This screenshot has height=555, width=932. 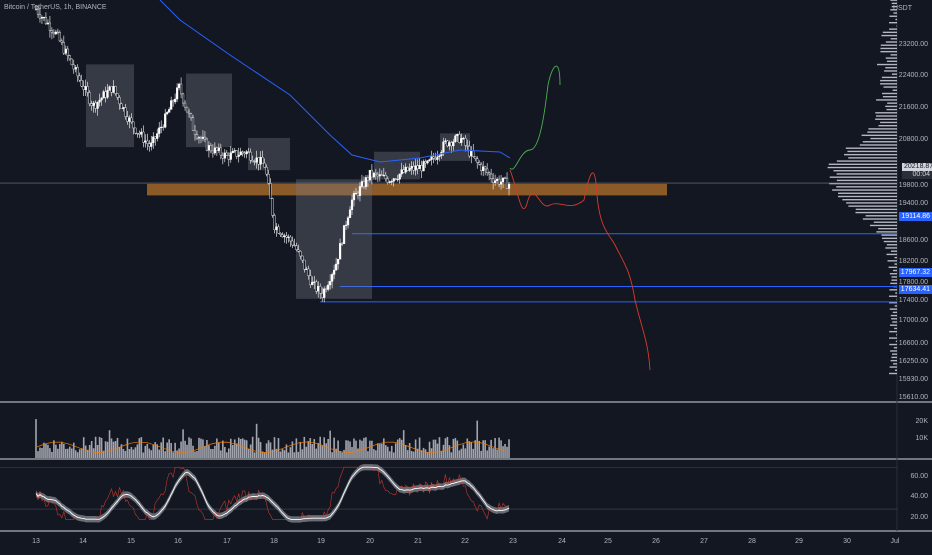 What do you see at coordinates (178, 541) in the screenshot?
I see `time-tick: 16` at bounding box center [178, 541].